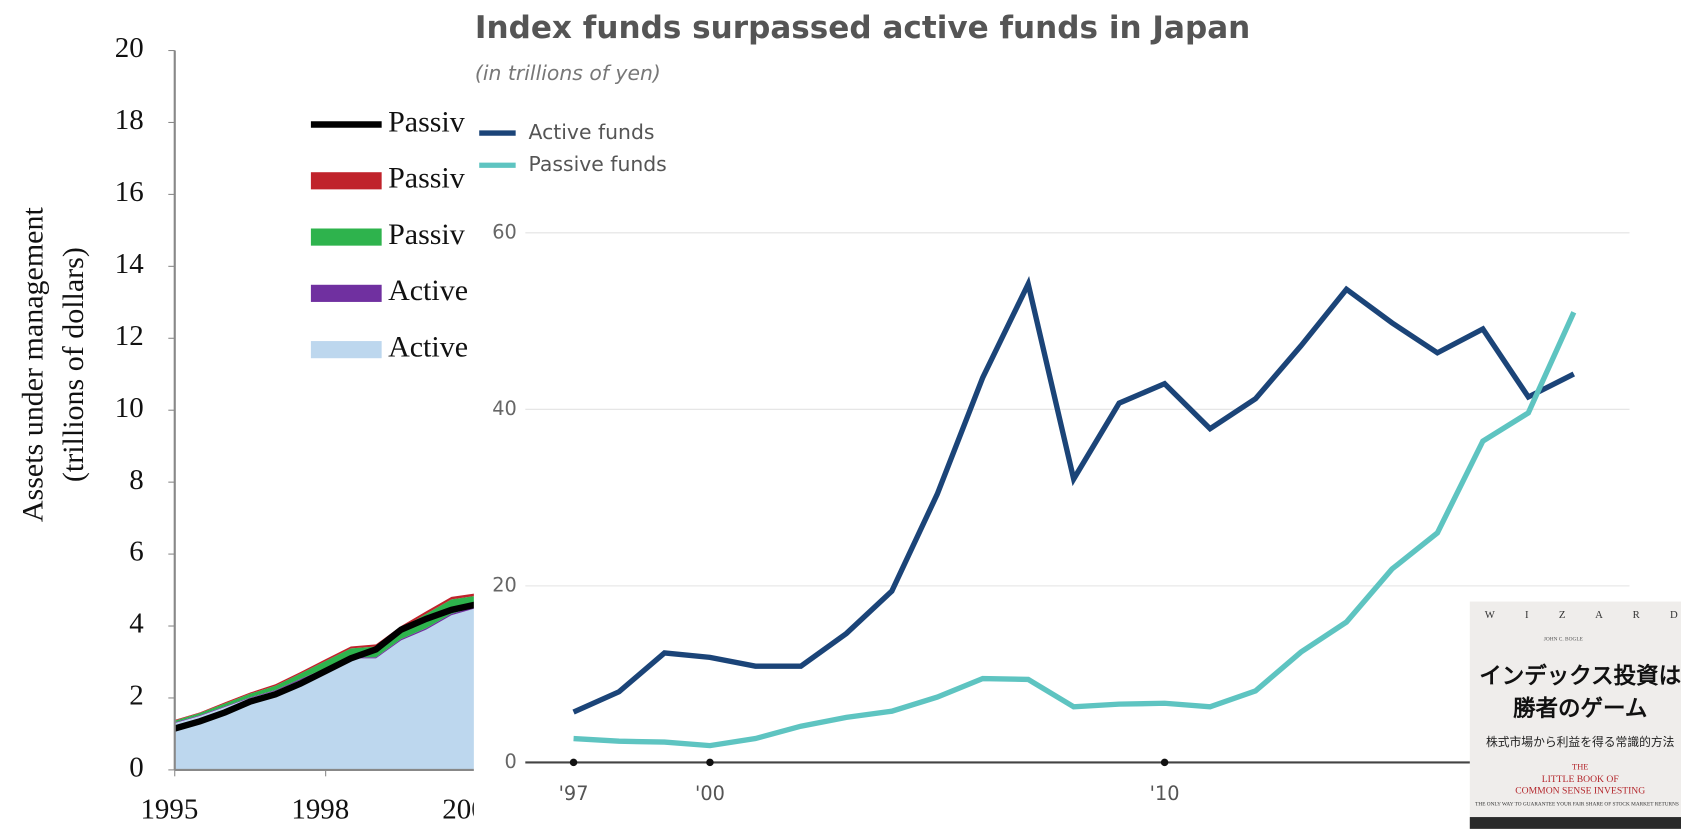 The image size is (1681, 829). Describe the element at coordinates (320, 809) in the screenshot. I see `x-tick-label: 1998` at that location.